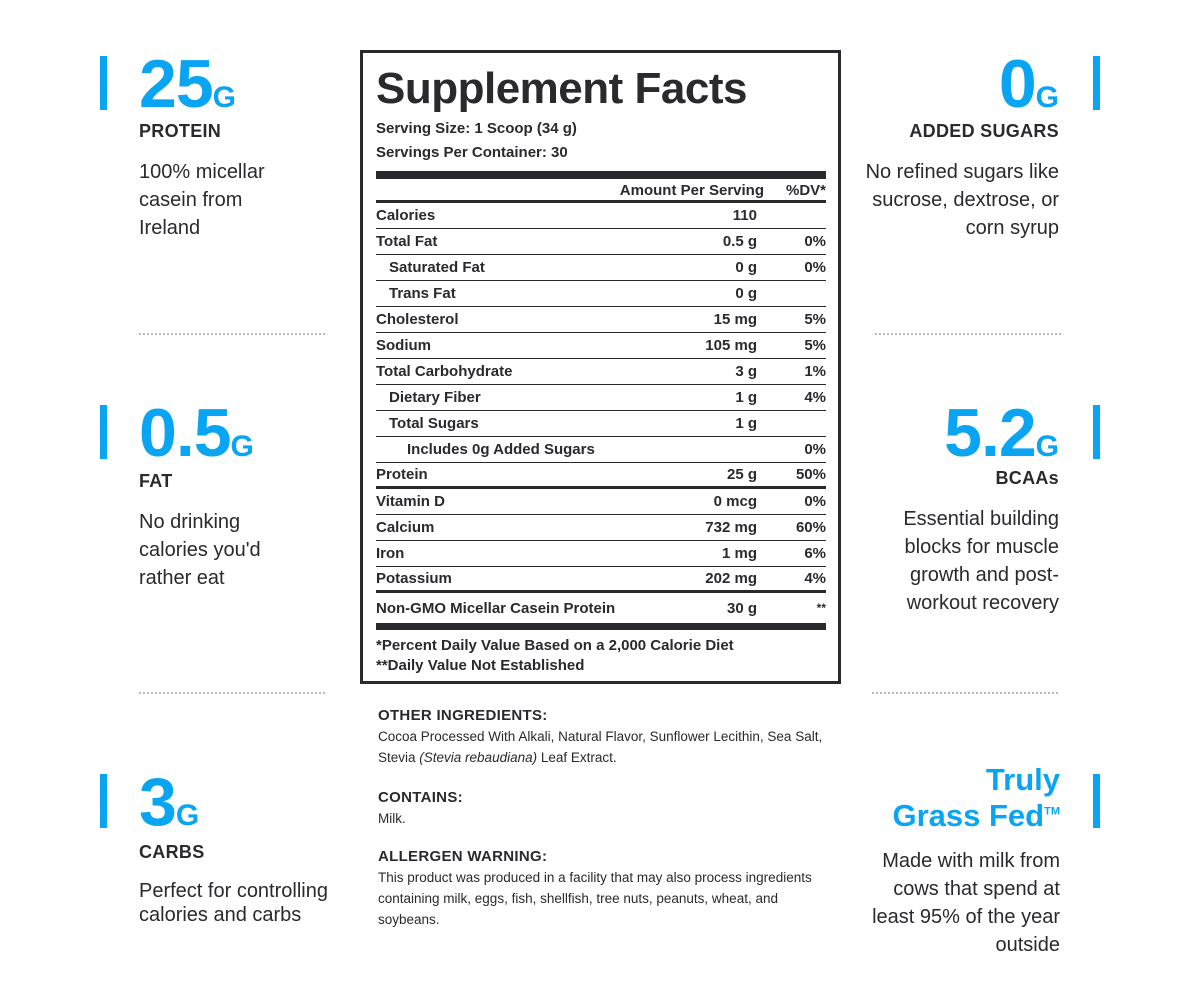  Describe the element at coordinates (805, 190) in the screenshot. I see `dv-header: %DV*` at that location.